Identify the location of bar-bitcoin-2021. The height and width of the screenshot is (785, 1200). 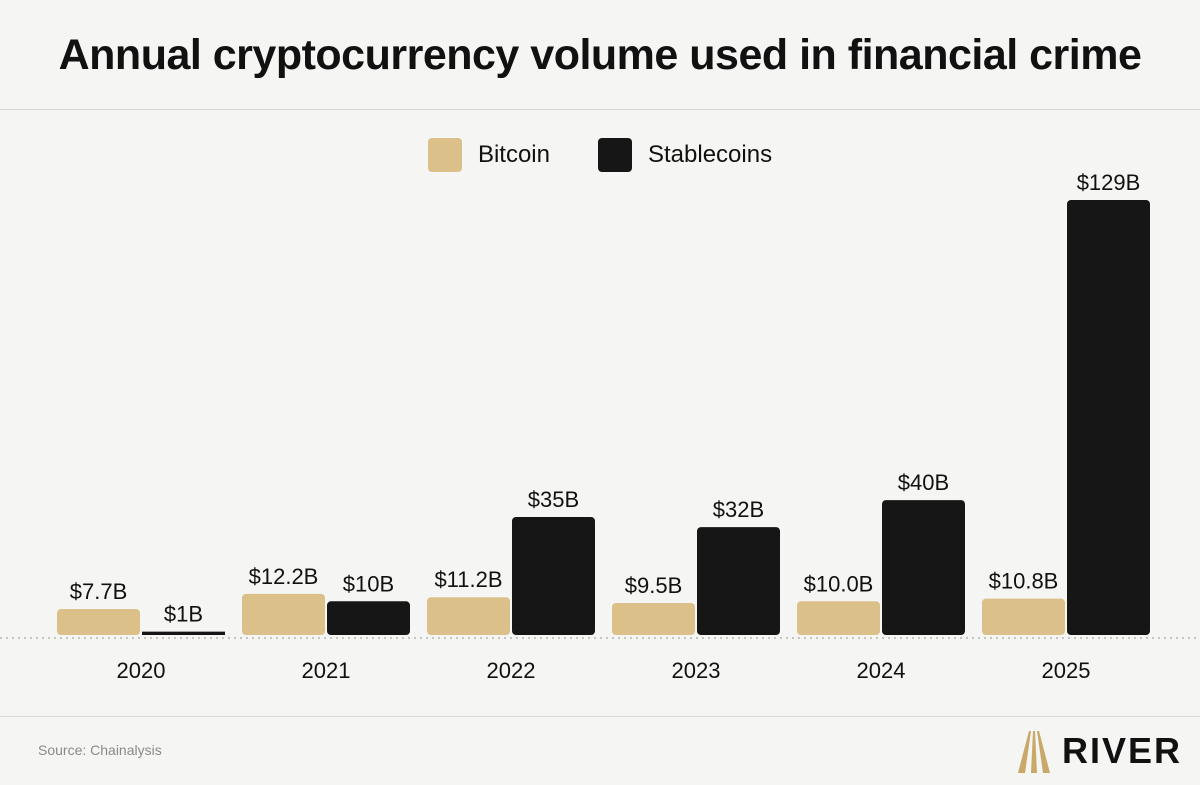
(283, 614).